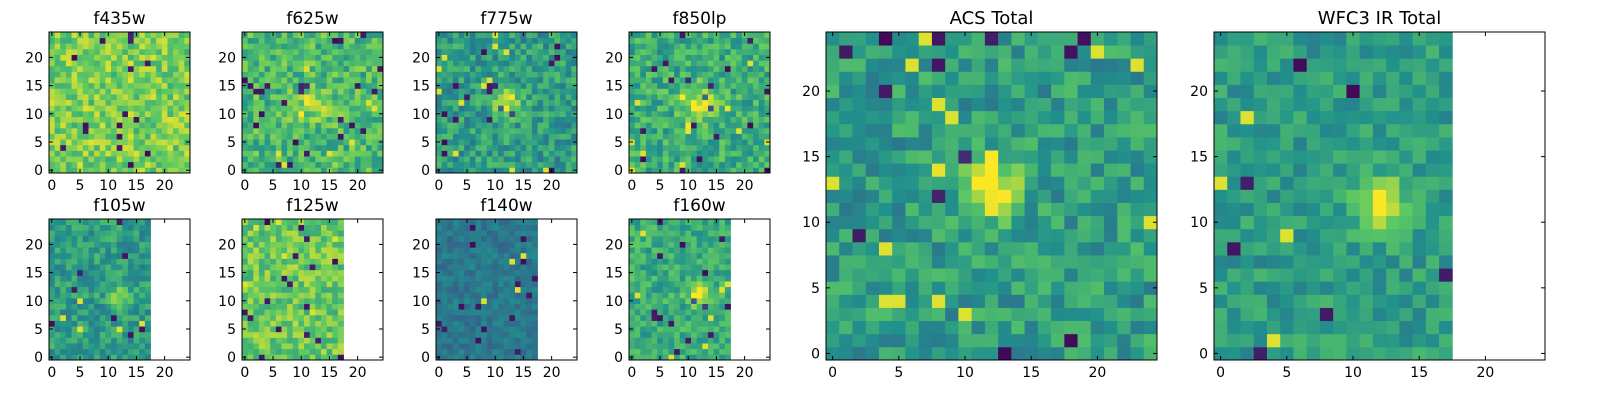 Image resolution: width=1600 pixels, height=400 pixels. I want to click on y-tick-label: 5, so click(38, 330).